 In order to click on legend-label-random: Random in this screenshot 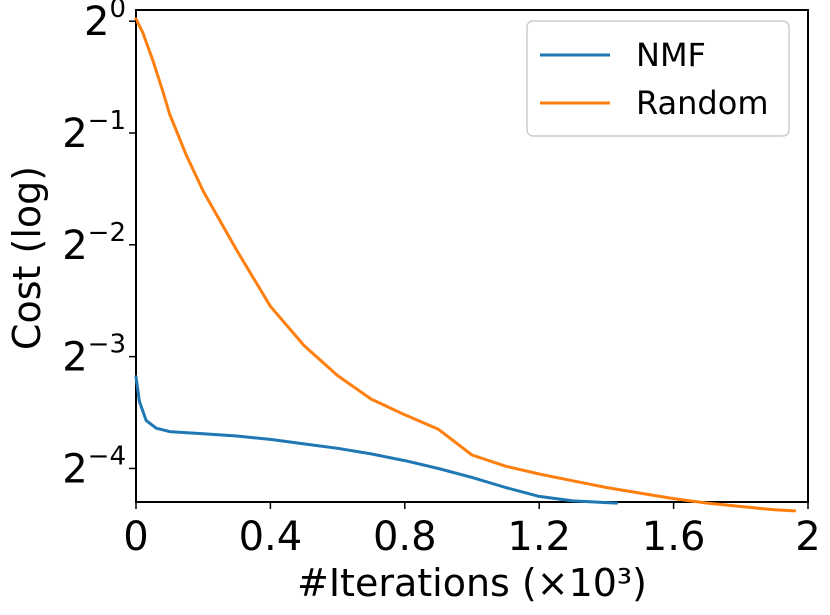, I will do `click(702, 103)`.